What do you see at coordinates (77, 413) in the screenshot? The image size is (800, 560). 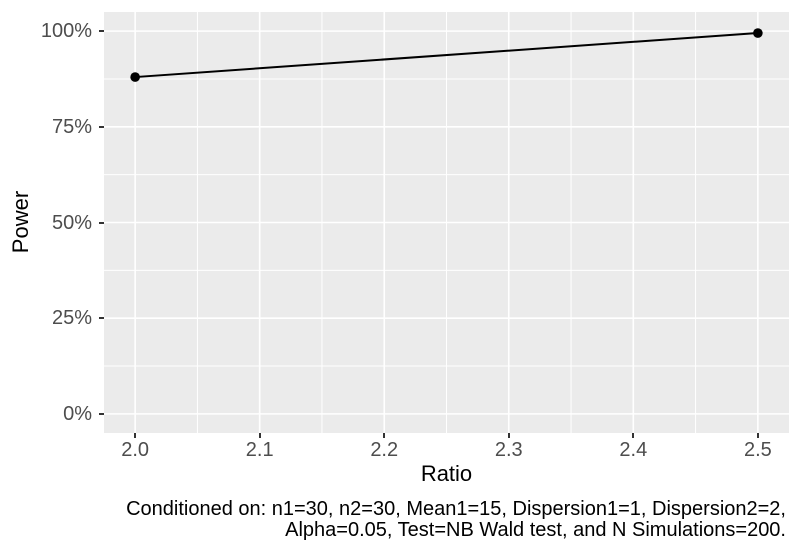 I see `y-axis-tick-label: 0%` at bounding box center [77, 413].